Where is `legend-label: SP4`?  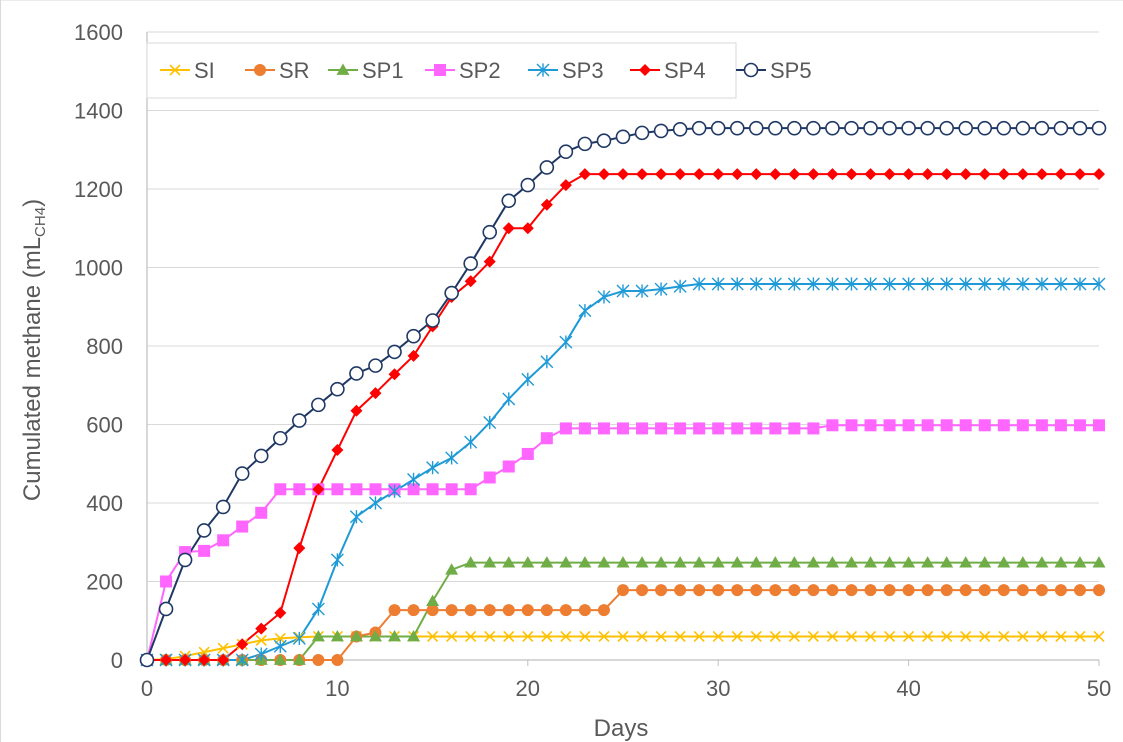
legend-label: SP4 is located at coordinates (685, 70).